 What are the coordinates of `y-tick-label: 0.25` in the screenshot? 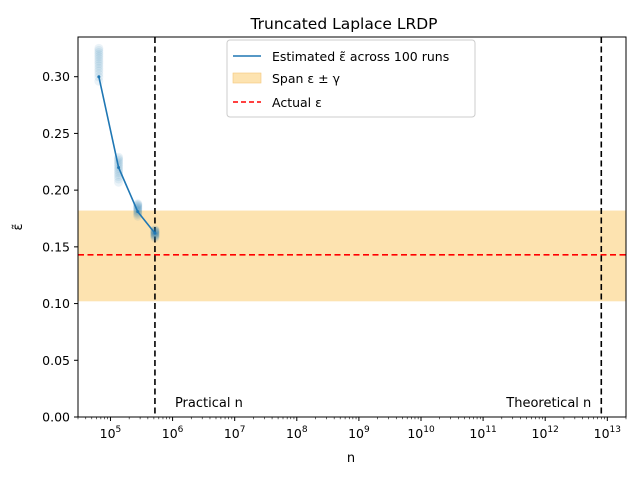 It's located at (56, 133).